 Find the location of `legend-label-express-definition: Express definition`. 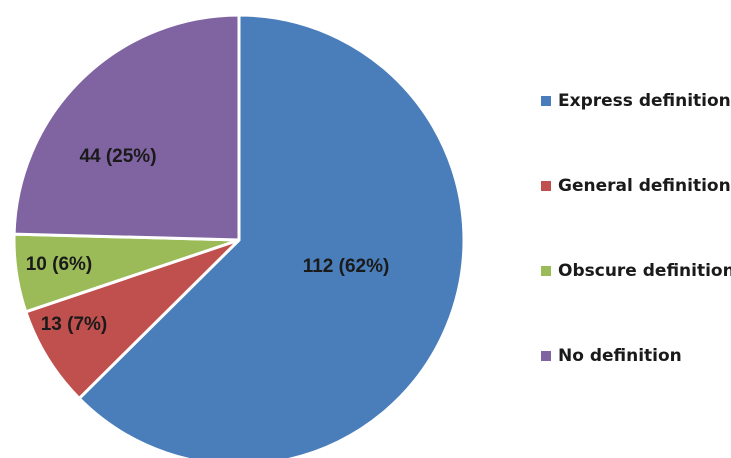

legend-label-express-definition: Express definition is located at coordinates (644, 101).